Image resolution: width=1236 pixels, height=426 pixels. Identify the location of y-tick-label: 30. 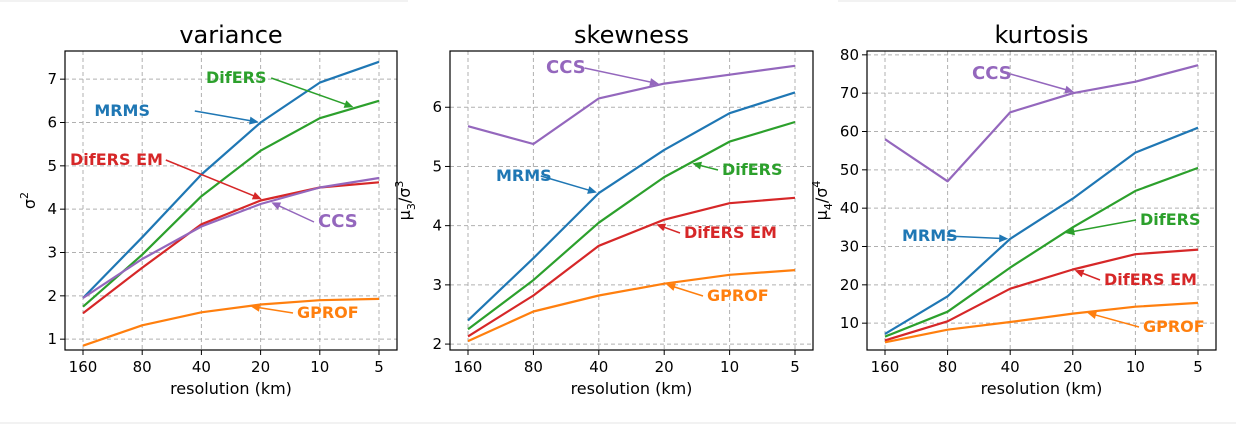
(849, 247).